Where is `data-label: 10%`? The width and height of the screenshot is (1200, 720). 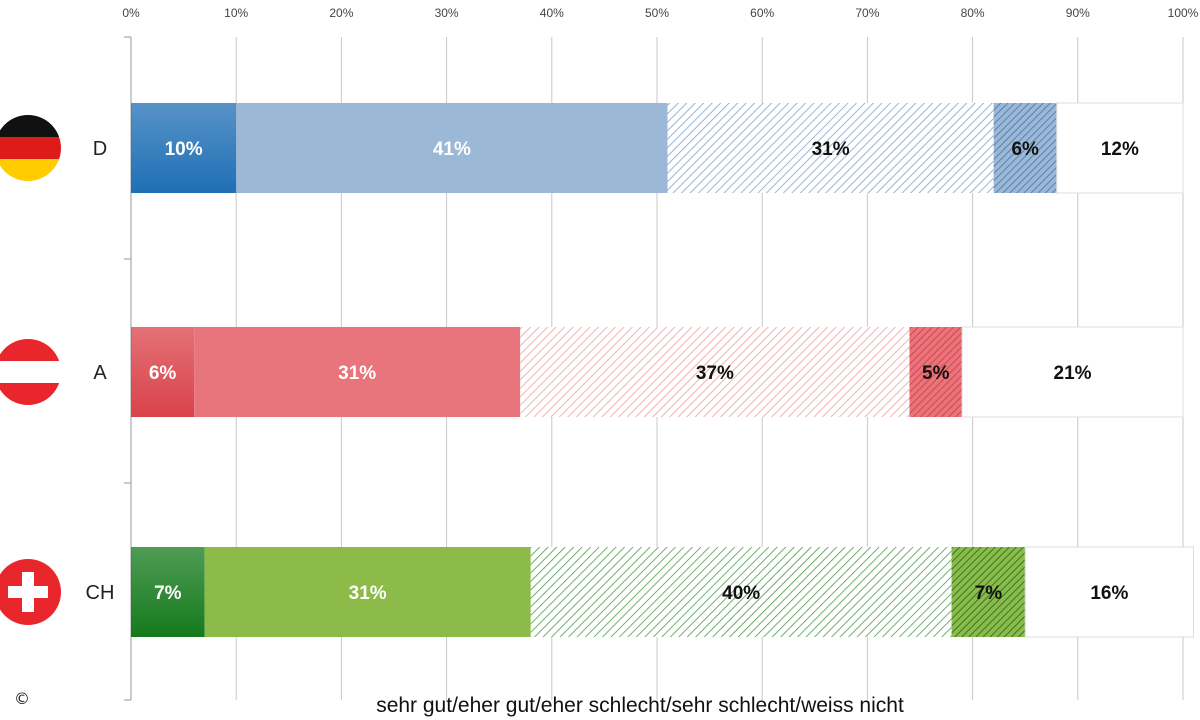 data-label: 10% is located at coordinates (184, 149).